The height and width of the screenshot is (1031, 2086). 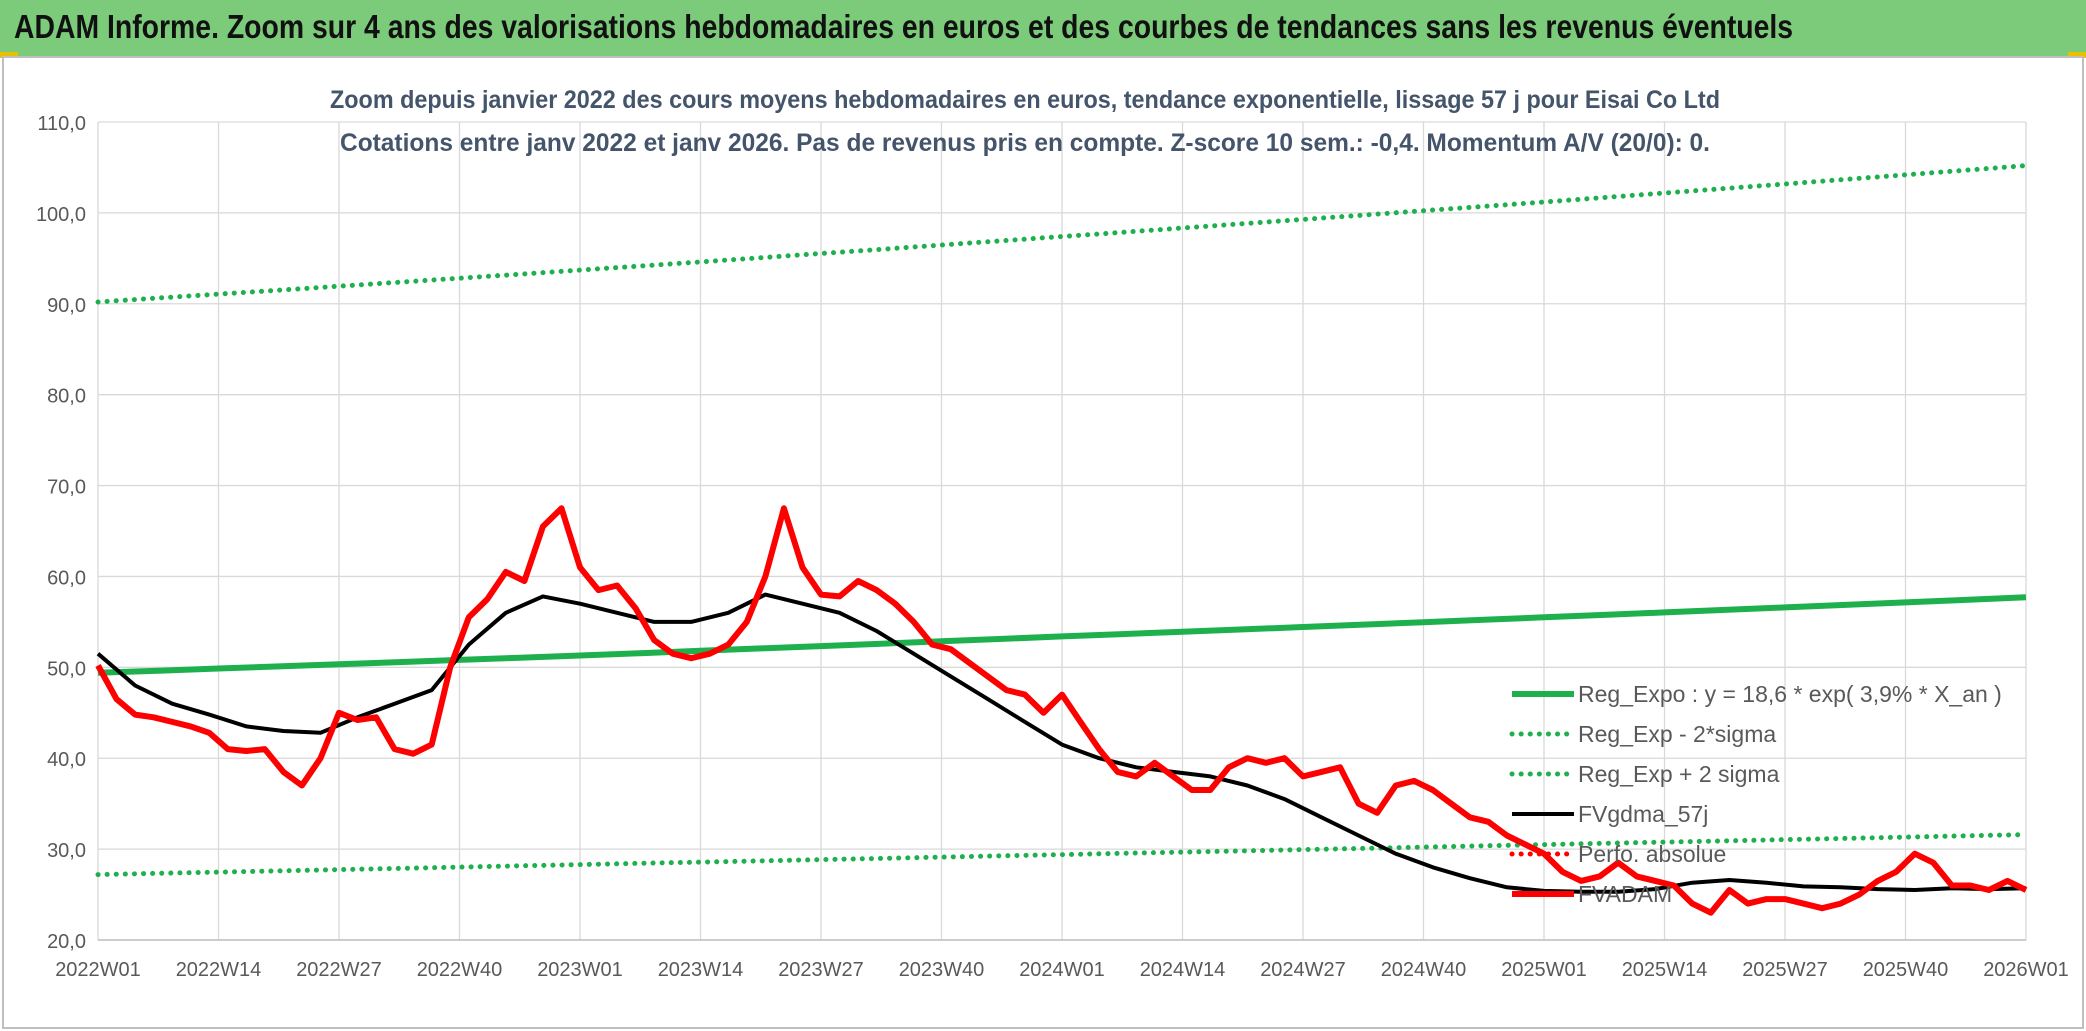 What do you see at coordinates (219, 970) in the screenshot?
I see `x-tick-label: 2022W14` at bounding box center [219, 970].